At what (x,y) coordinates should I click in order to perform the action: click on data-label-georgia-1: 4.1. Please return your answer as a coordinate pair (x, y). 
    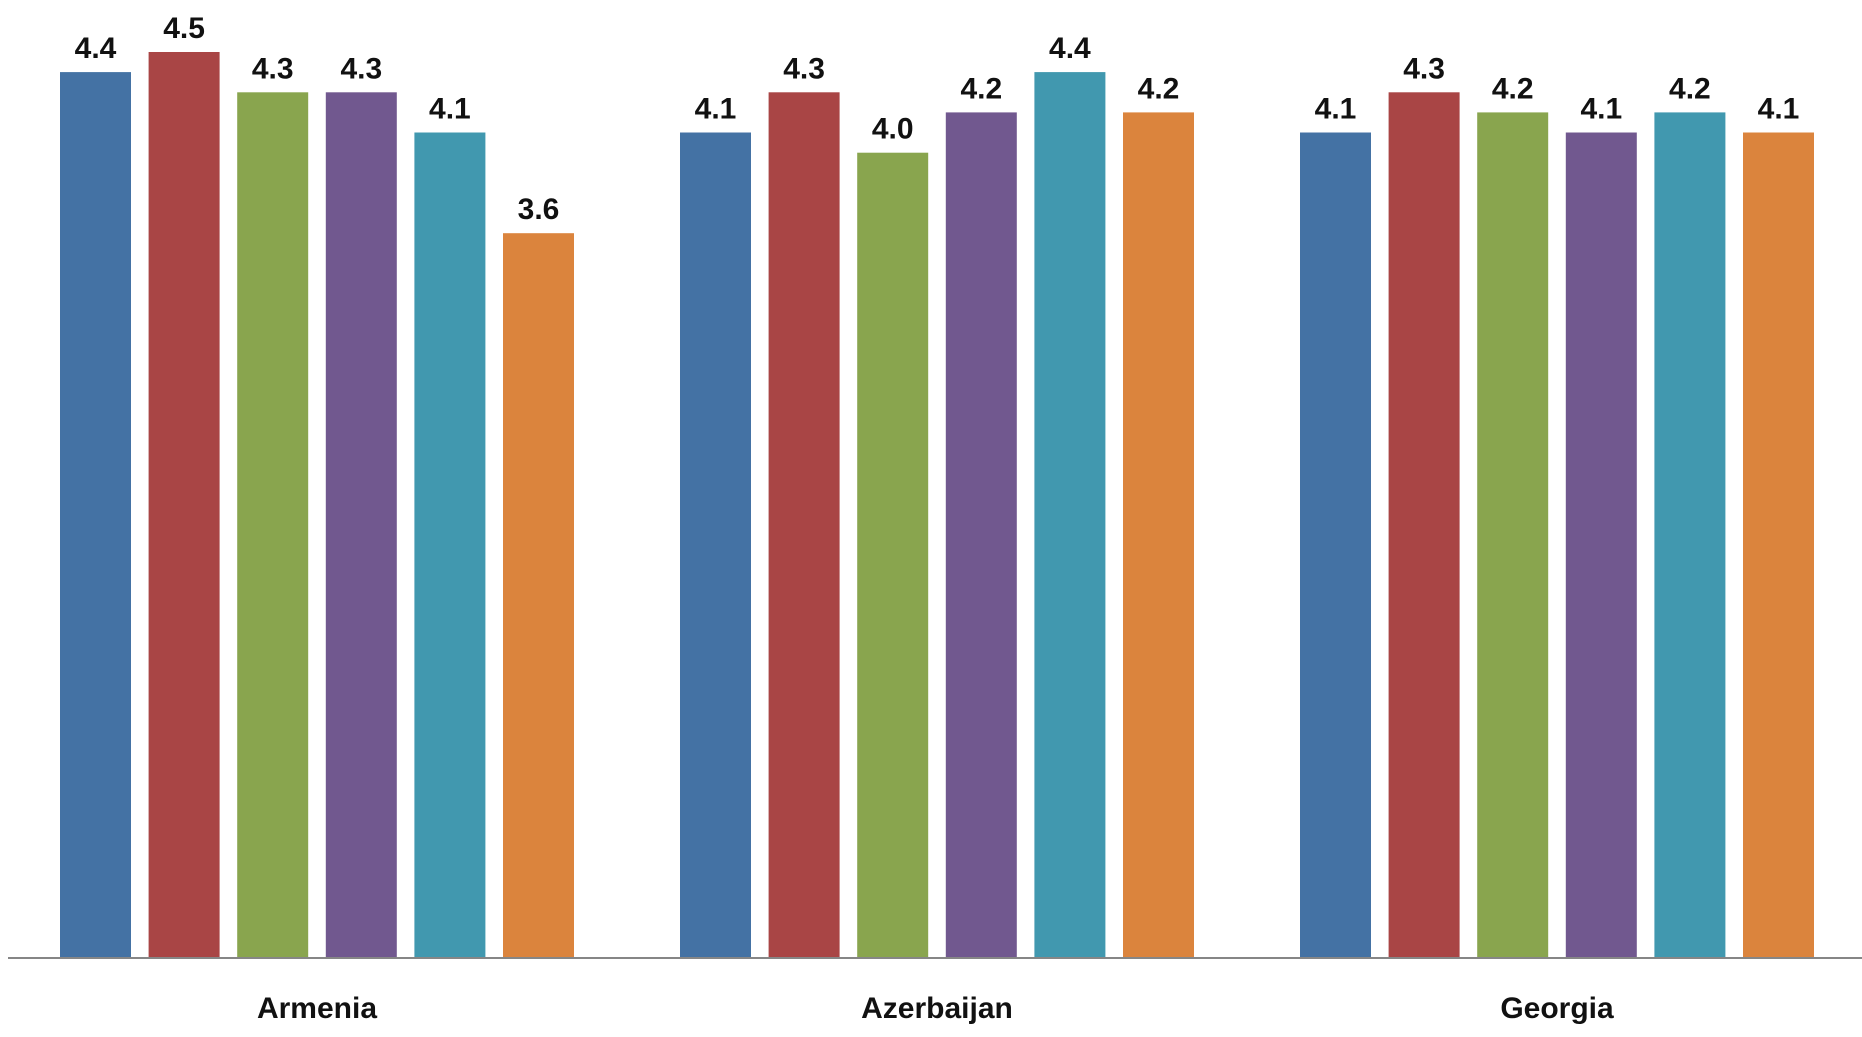
    Looking at the image, I should click on (1336, 109).